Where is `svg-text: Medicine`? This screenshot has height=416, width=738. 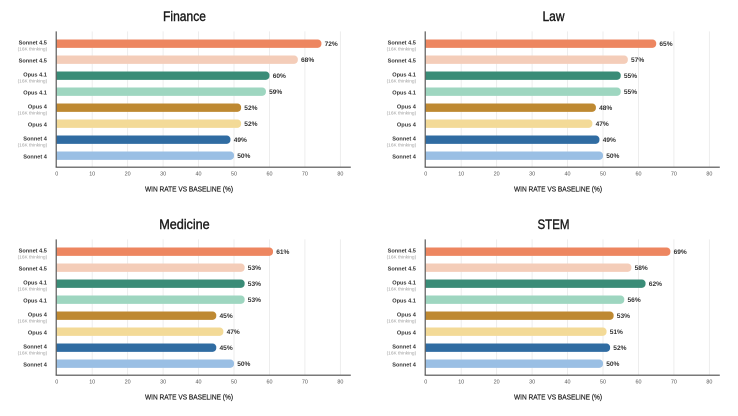 svg-text: Medicine is located at coordinates (184, 224).